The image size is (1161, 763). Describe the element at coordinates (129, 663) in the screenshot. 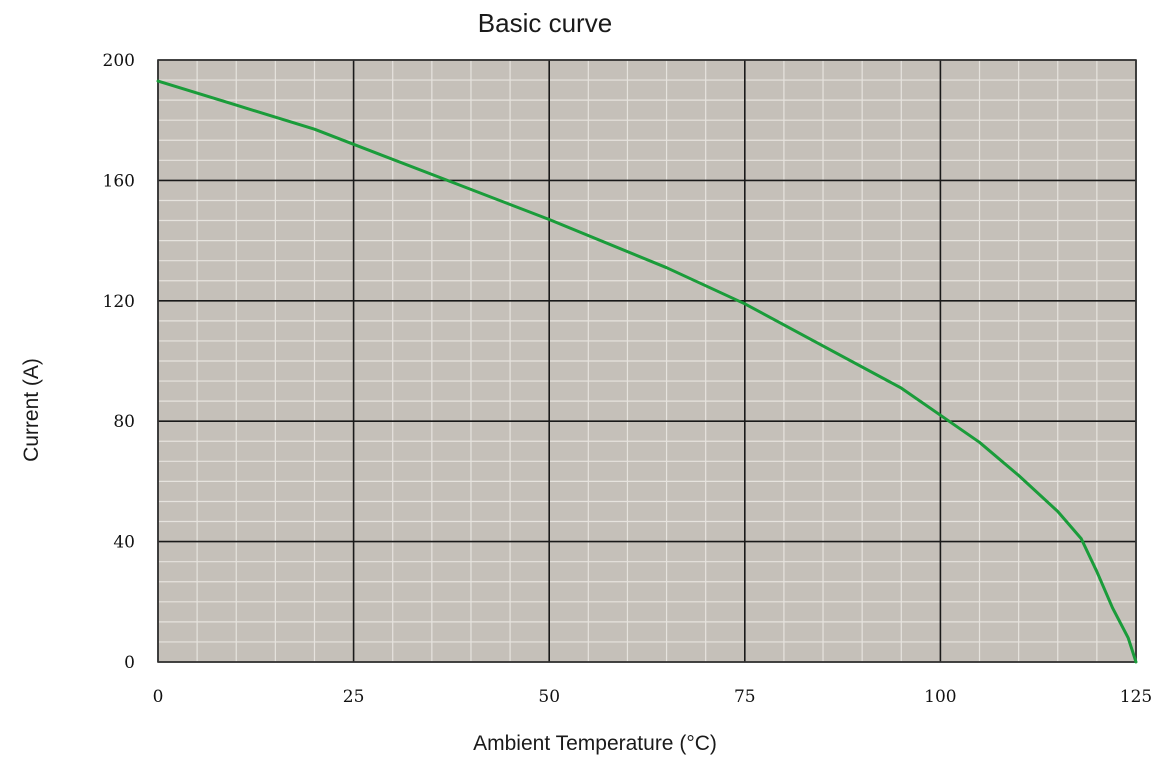

I see `y-tick-label: 0` at that location.